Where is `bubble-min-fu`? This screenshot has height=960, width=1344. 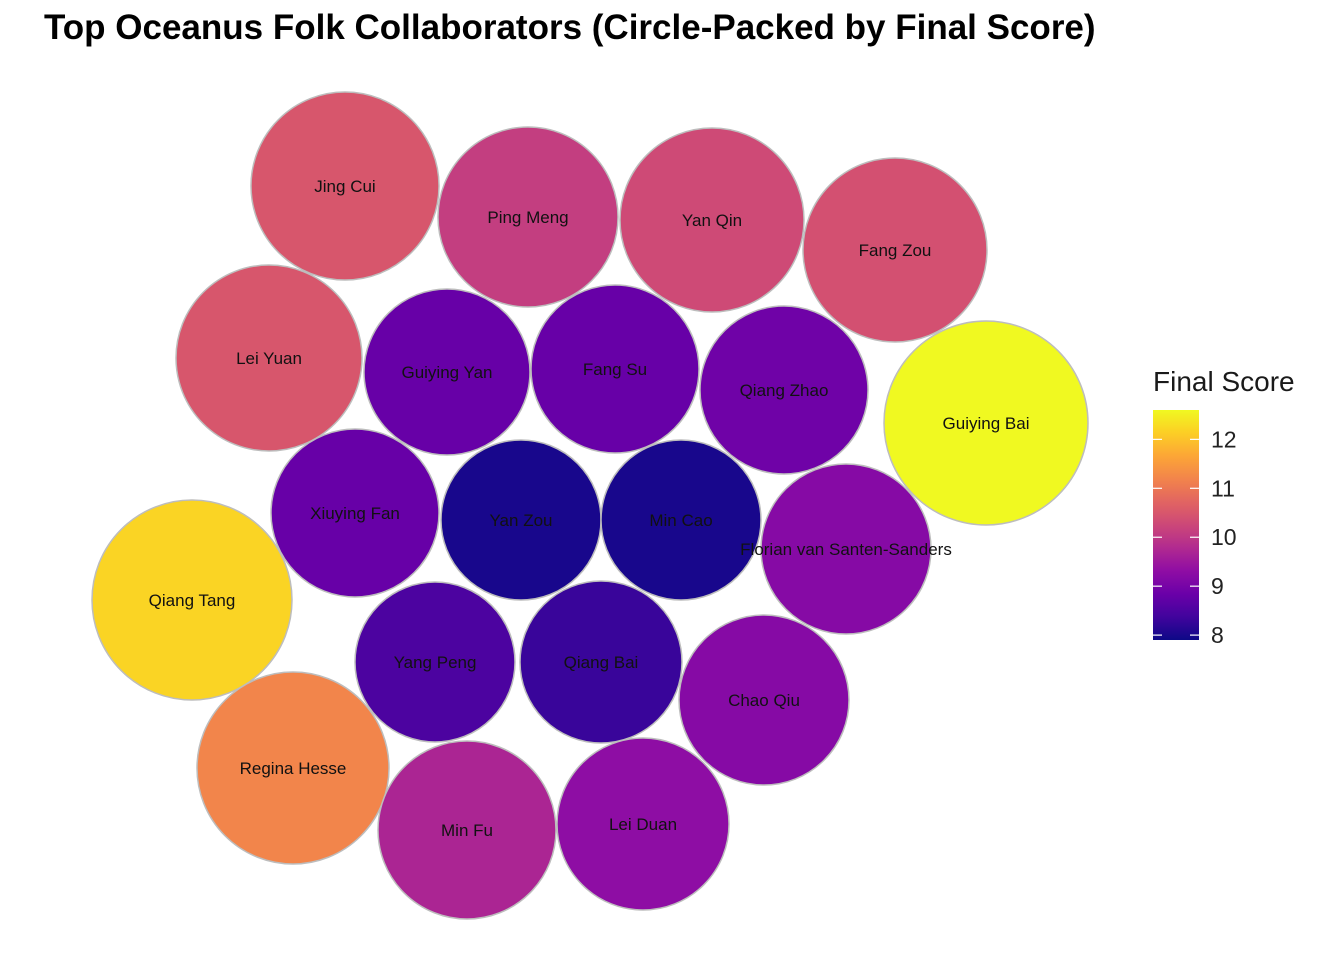 bubble-min-fu is located at coordinates (467, 830).